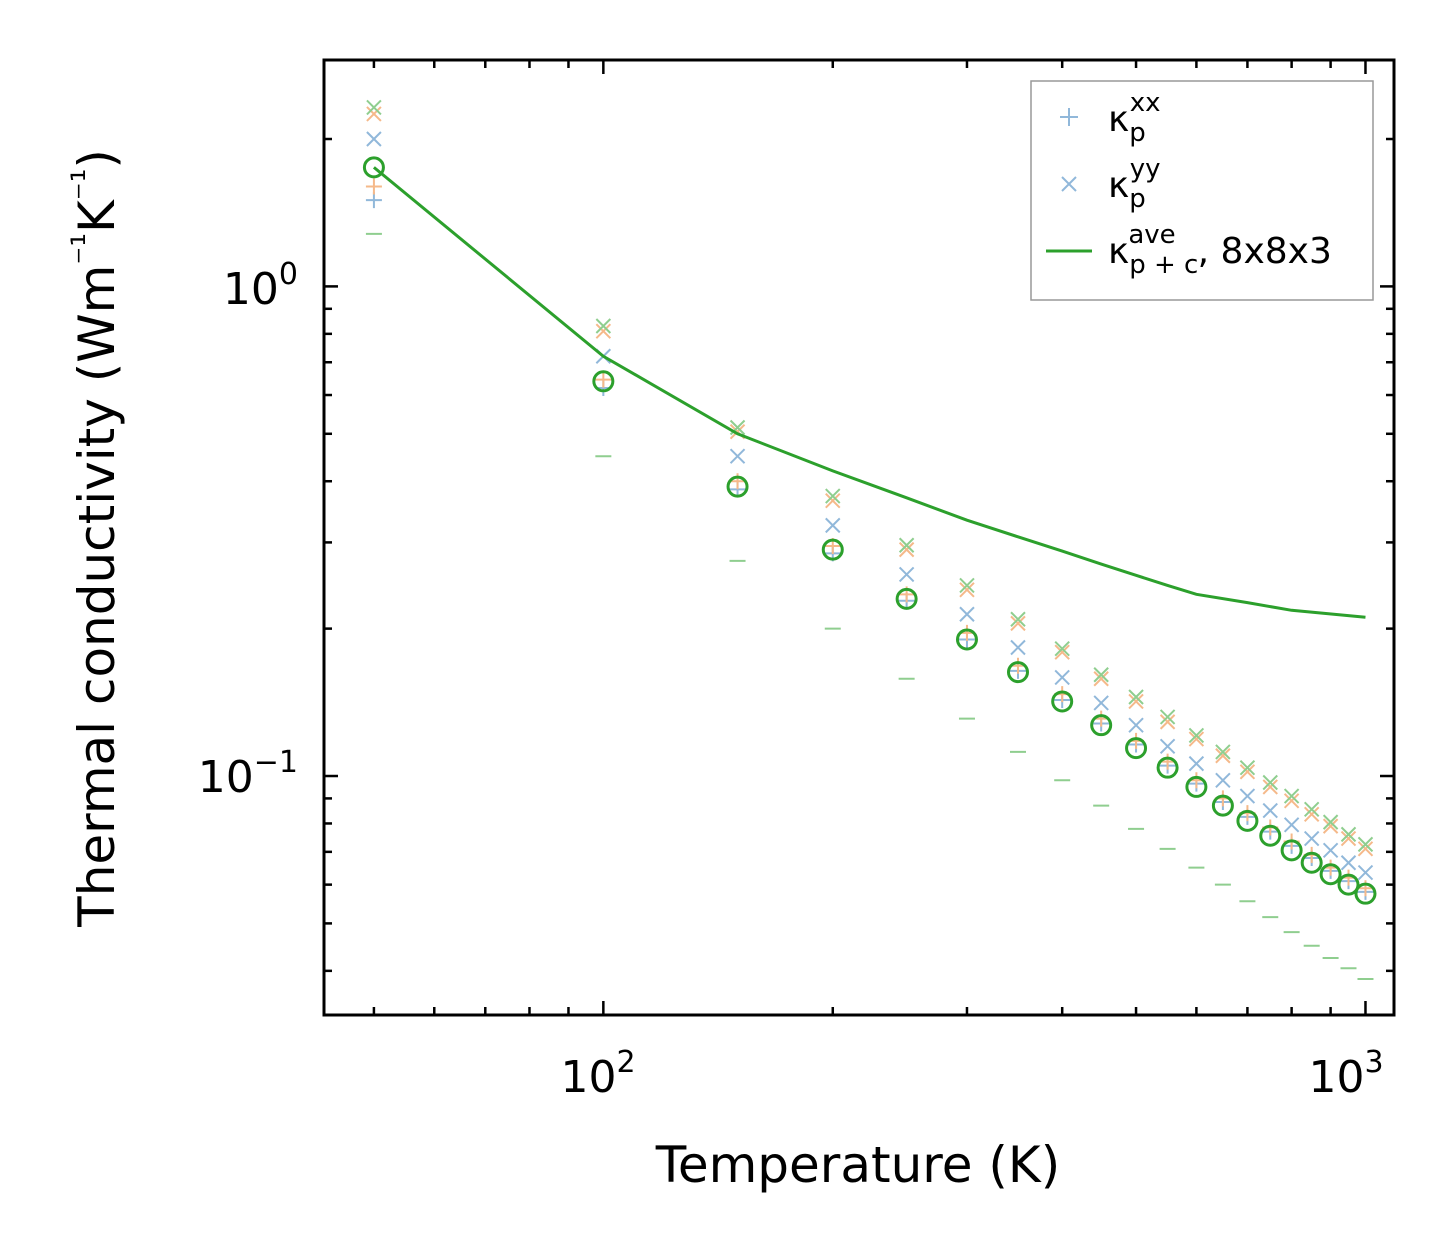 This screenshot has height=1254, width=1454. I want to click on y-tick-label-0.1: 10⁻¹, so click(248, 774).